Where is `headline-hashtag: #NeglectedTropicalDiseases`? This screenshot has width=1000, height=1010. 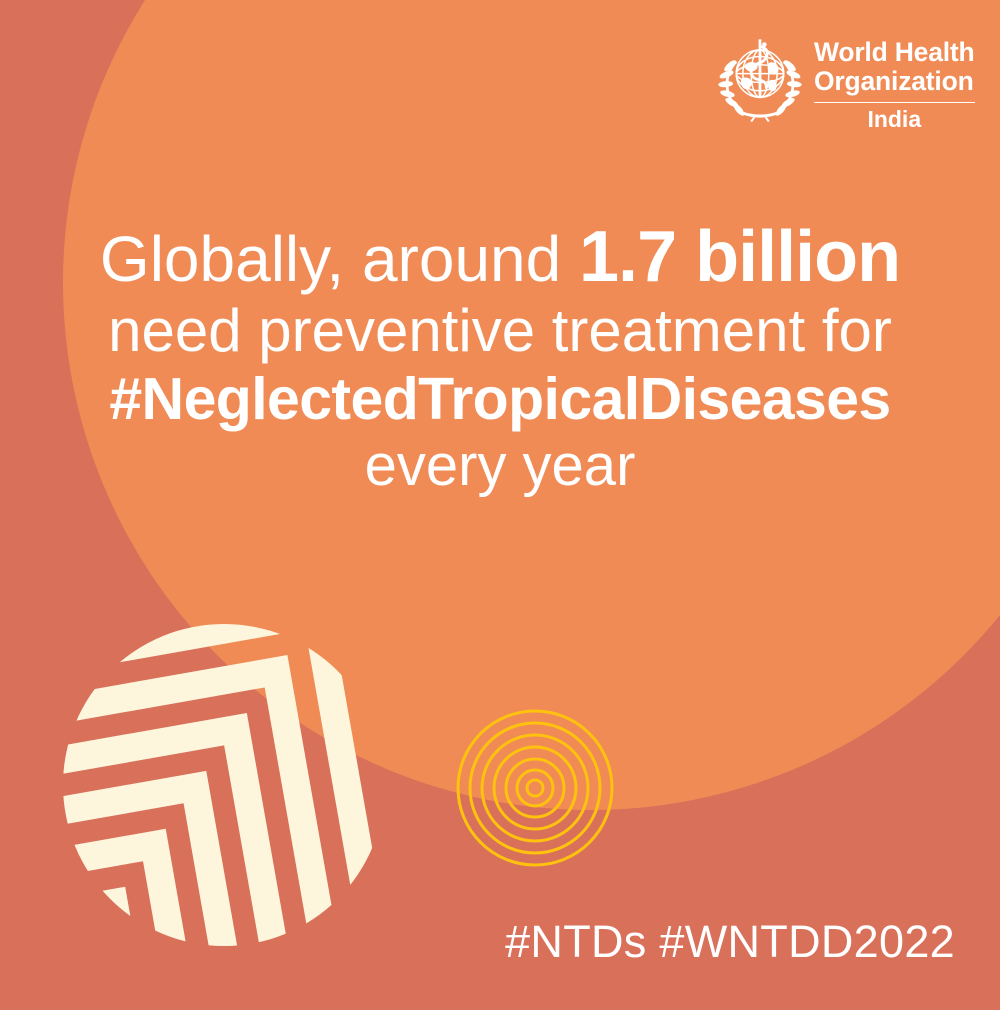
headline-hashtag: #NeglectedTropicalDiseases is located at coordinates (500, 399).